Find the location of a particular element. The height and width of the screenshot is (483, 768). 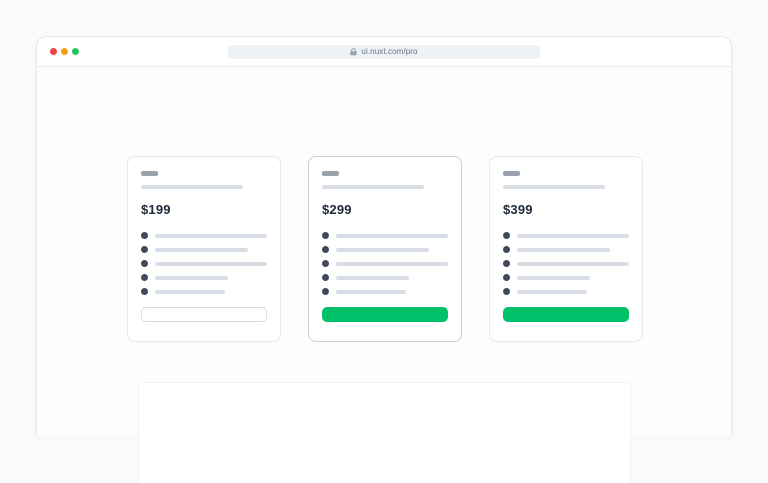

plan-price: $399 is located at coordinates (518, 209).